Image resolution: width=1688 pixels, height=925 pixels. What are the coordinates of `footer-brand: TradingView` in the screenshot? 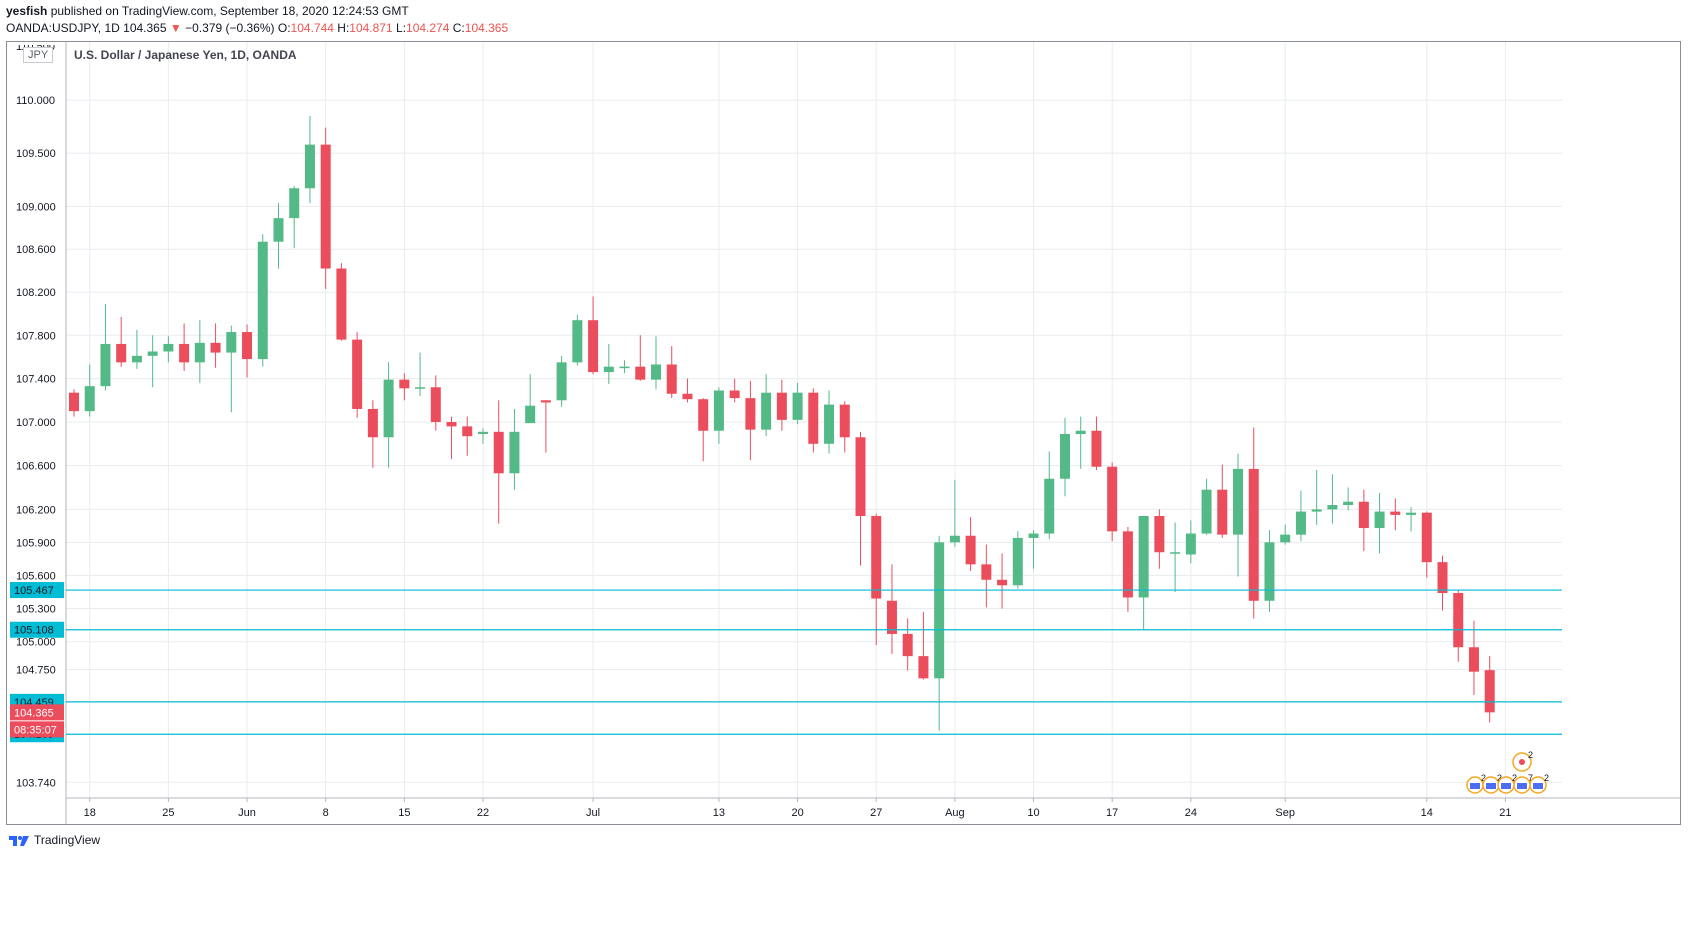 It's located at (54, 840).